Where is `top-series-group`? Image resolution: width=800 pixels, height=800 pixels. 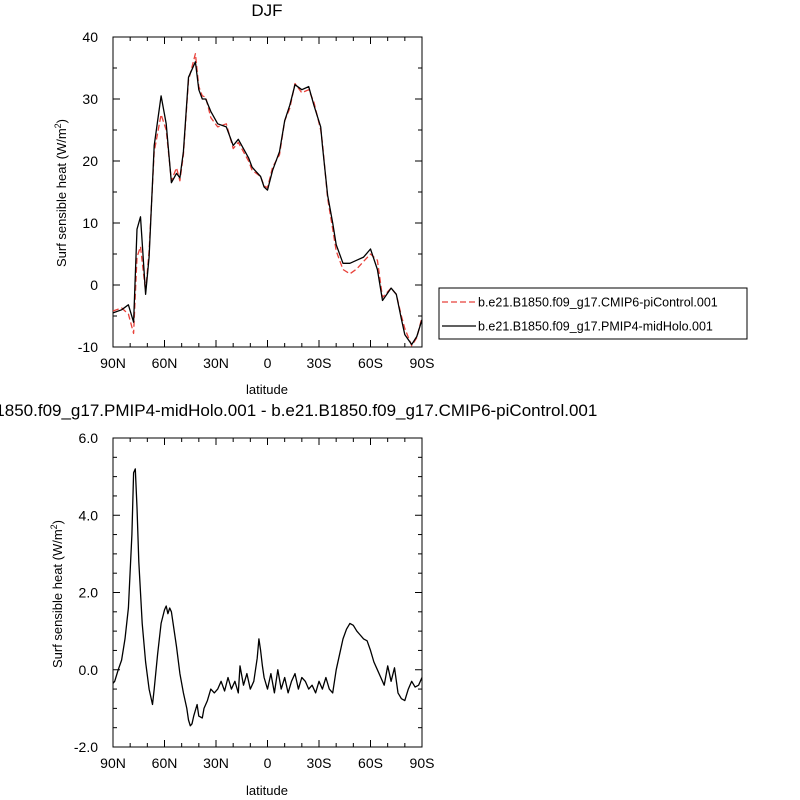
top-series-group is located at coordinates (267, 200).